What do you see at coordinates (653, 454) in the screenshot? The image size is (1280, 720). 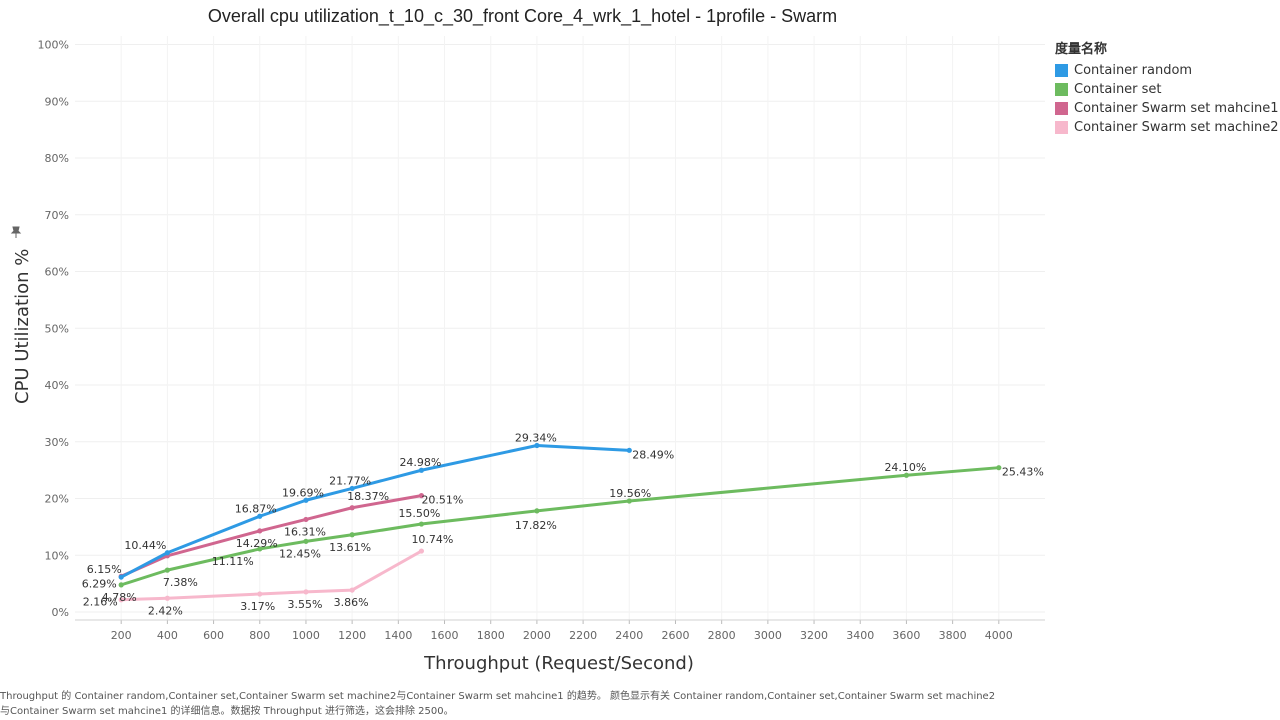 I see `data-label: 28.49%` at bounding box center [653, 454].